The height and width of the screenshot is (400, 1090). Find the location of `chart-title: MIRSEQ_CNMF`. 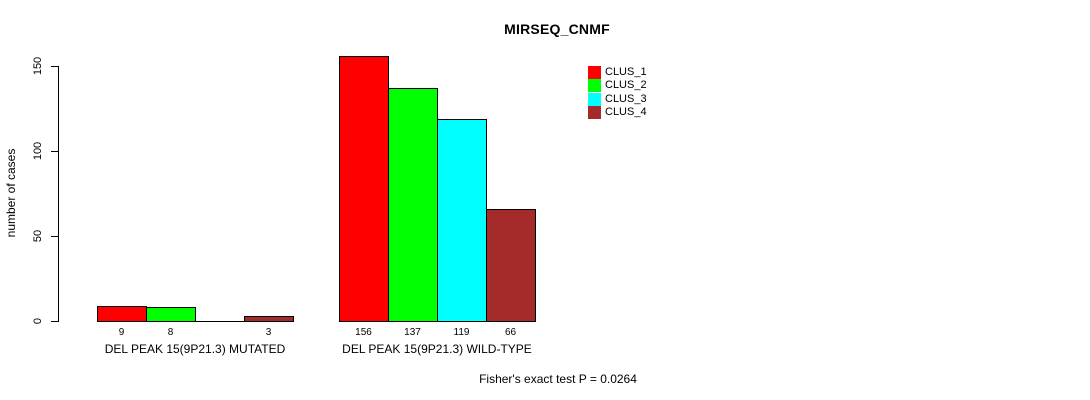

chart-title: MIRSEQ_CNMF is located at coordinates (557, 29).